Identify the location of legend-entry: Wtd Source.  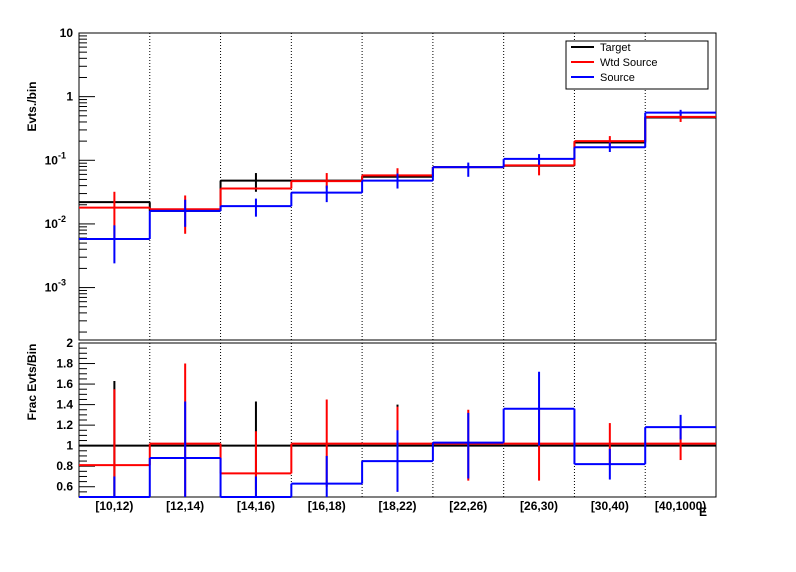
(628, 63).